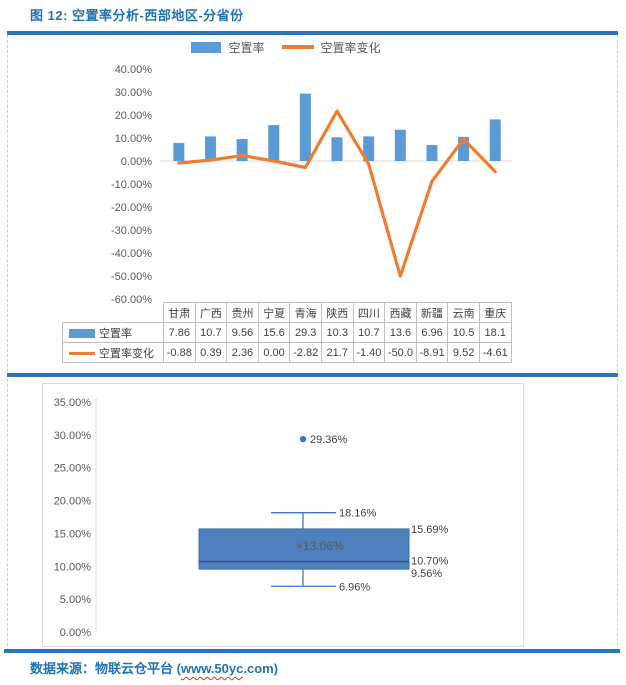  I want to click on table-header-cell: 四川, so click(369, 312).